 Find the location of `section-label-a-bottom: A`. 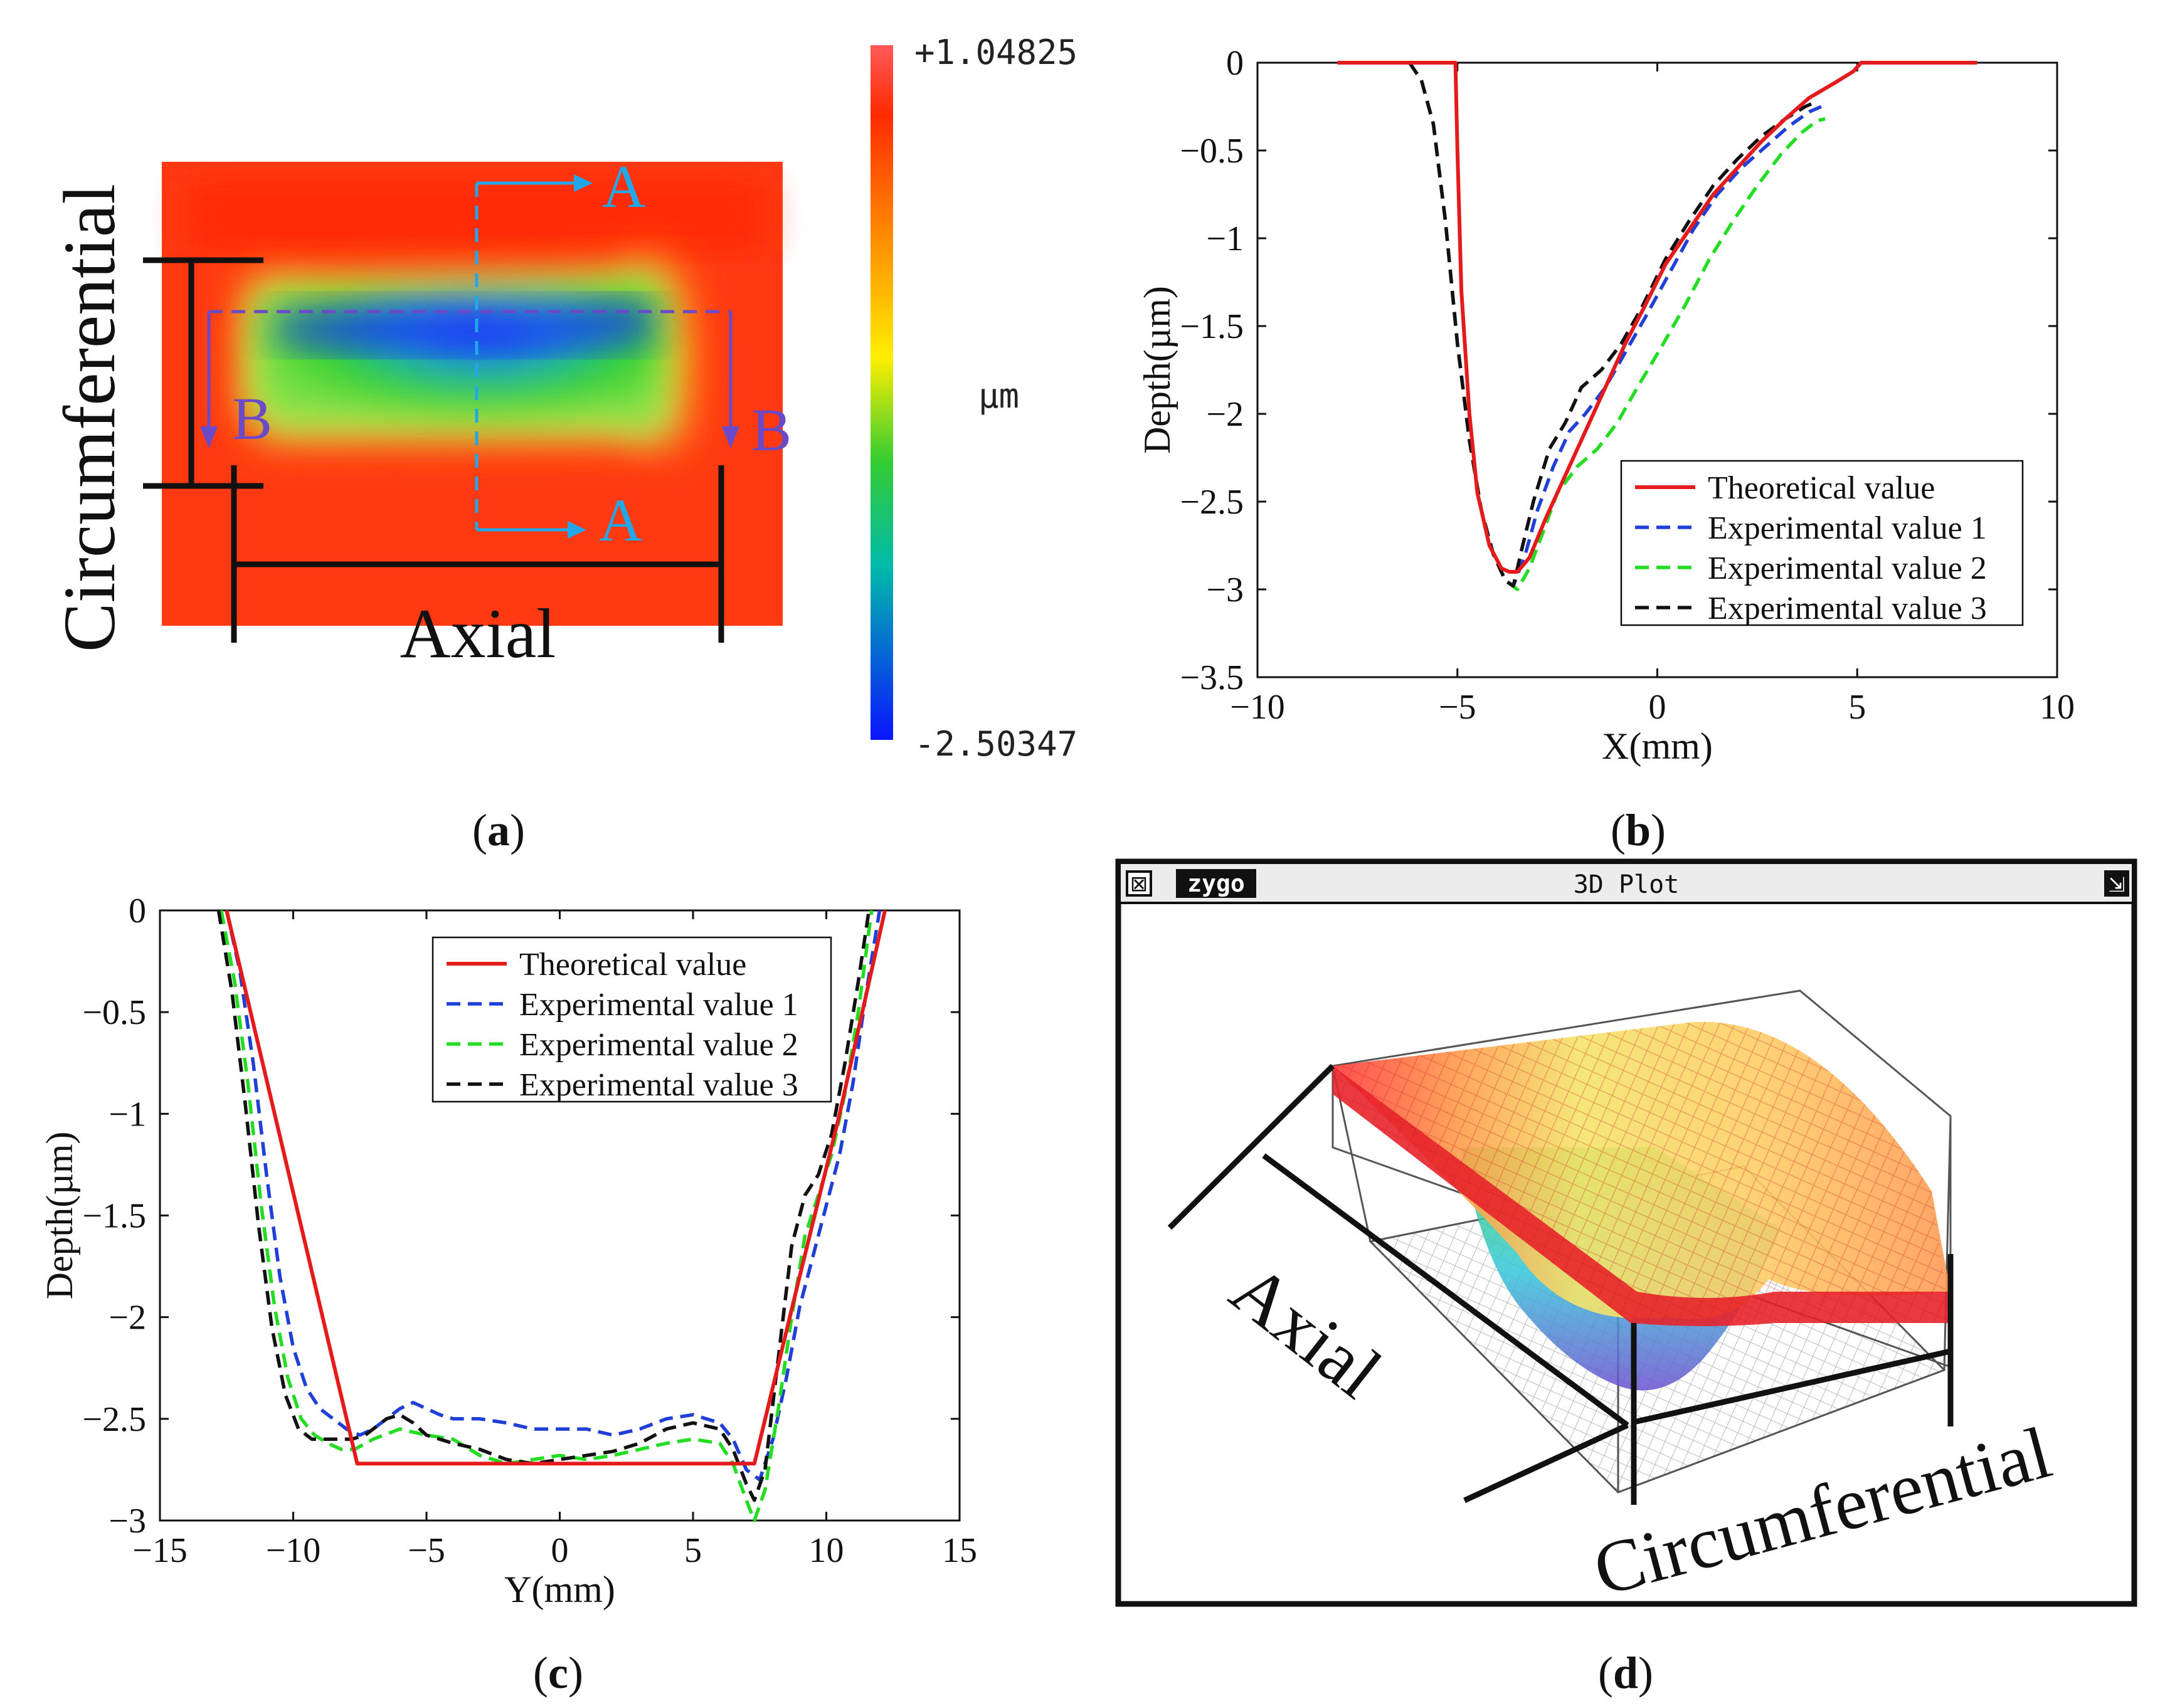

section-label-a-bottom: A is located at coordinates (620, 520).